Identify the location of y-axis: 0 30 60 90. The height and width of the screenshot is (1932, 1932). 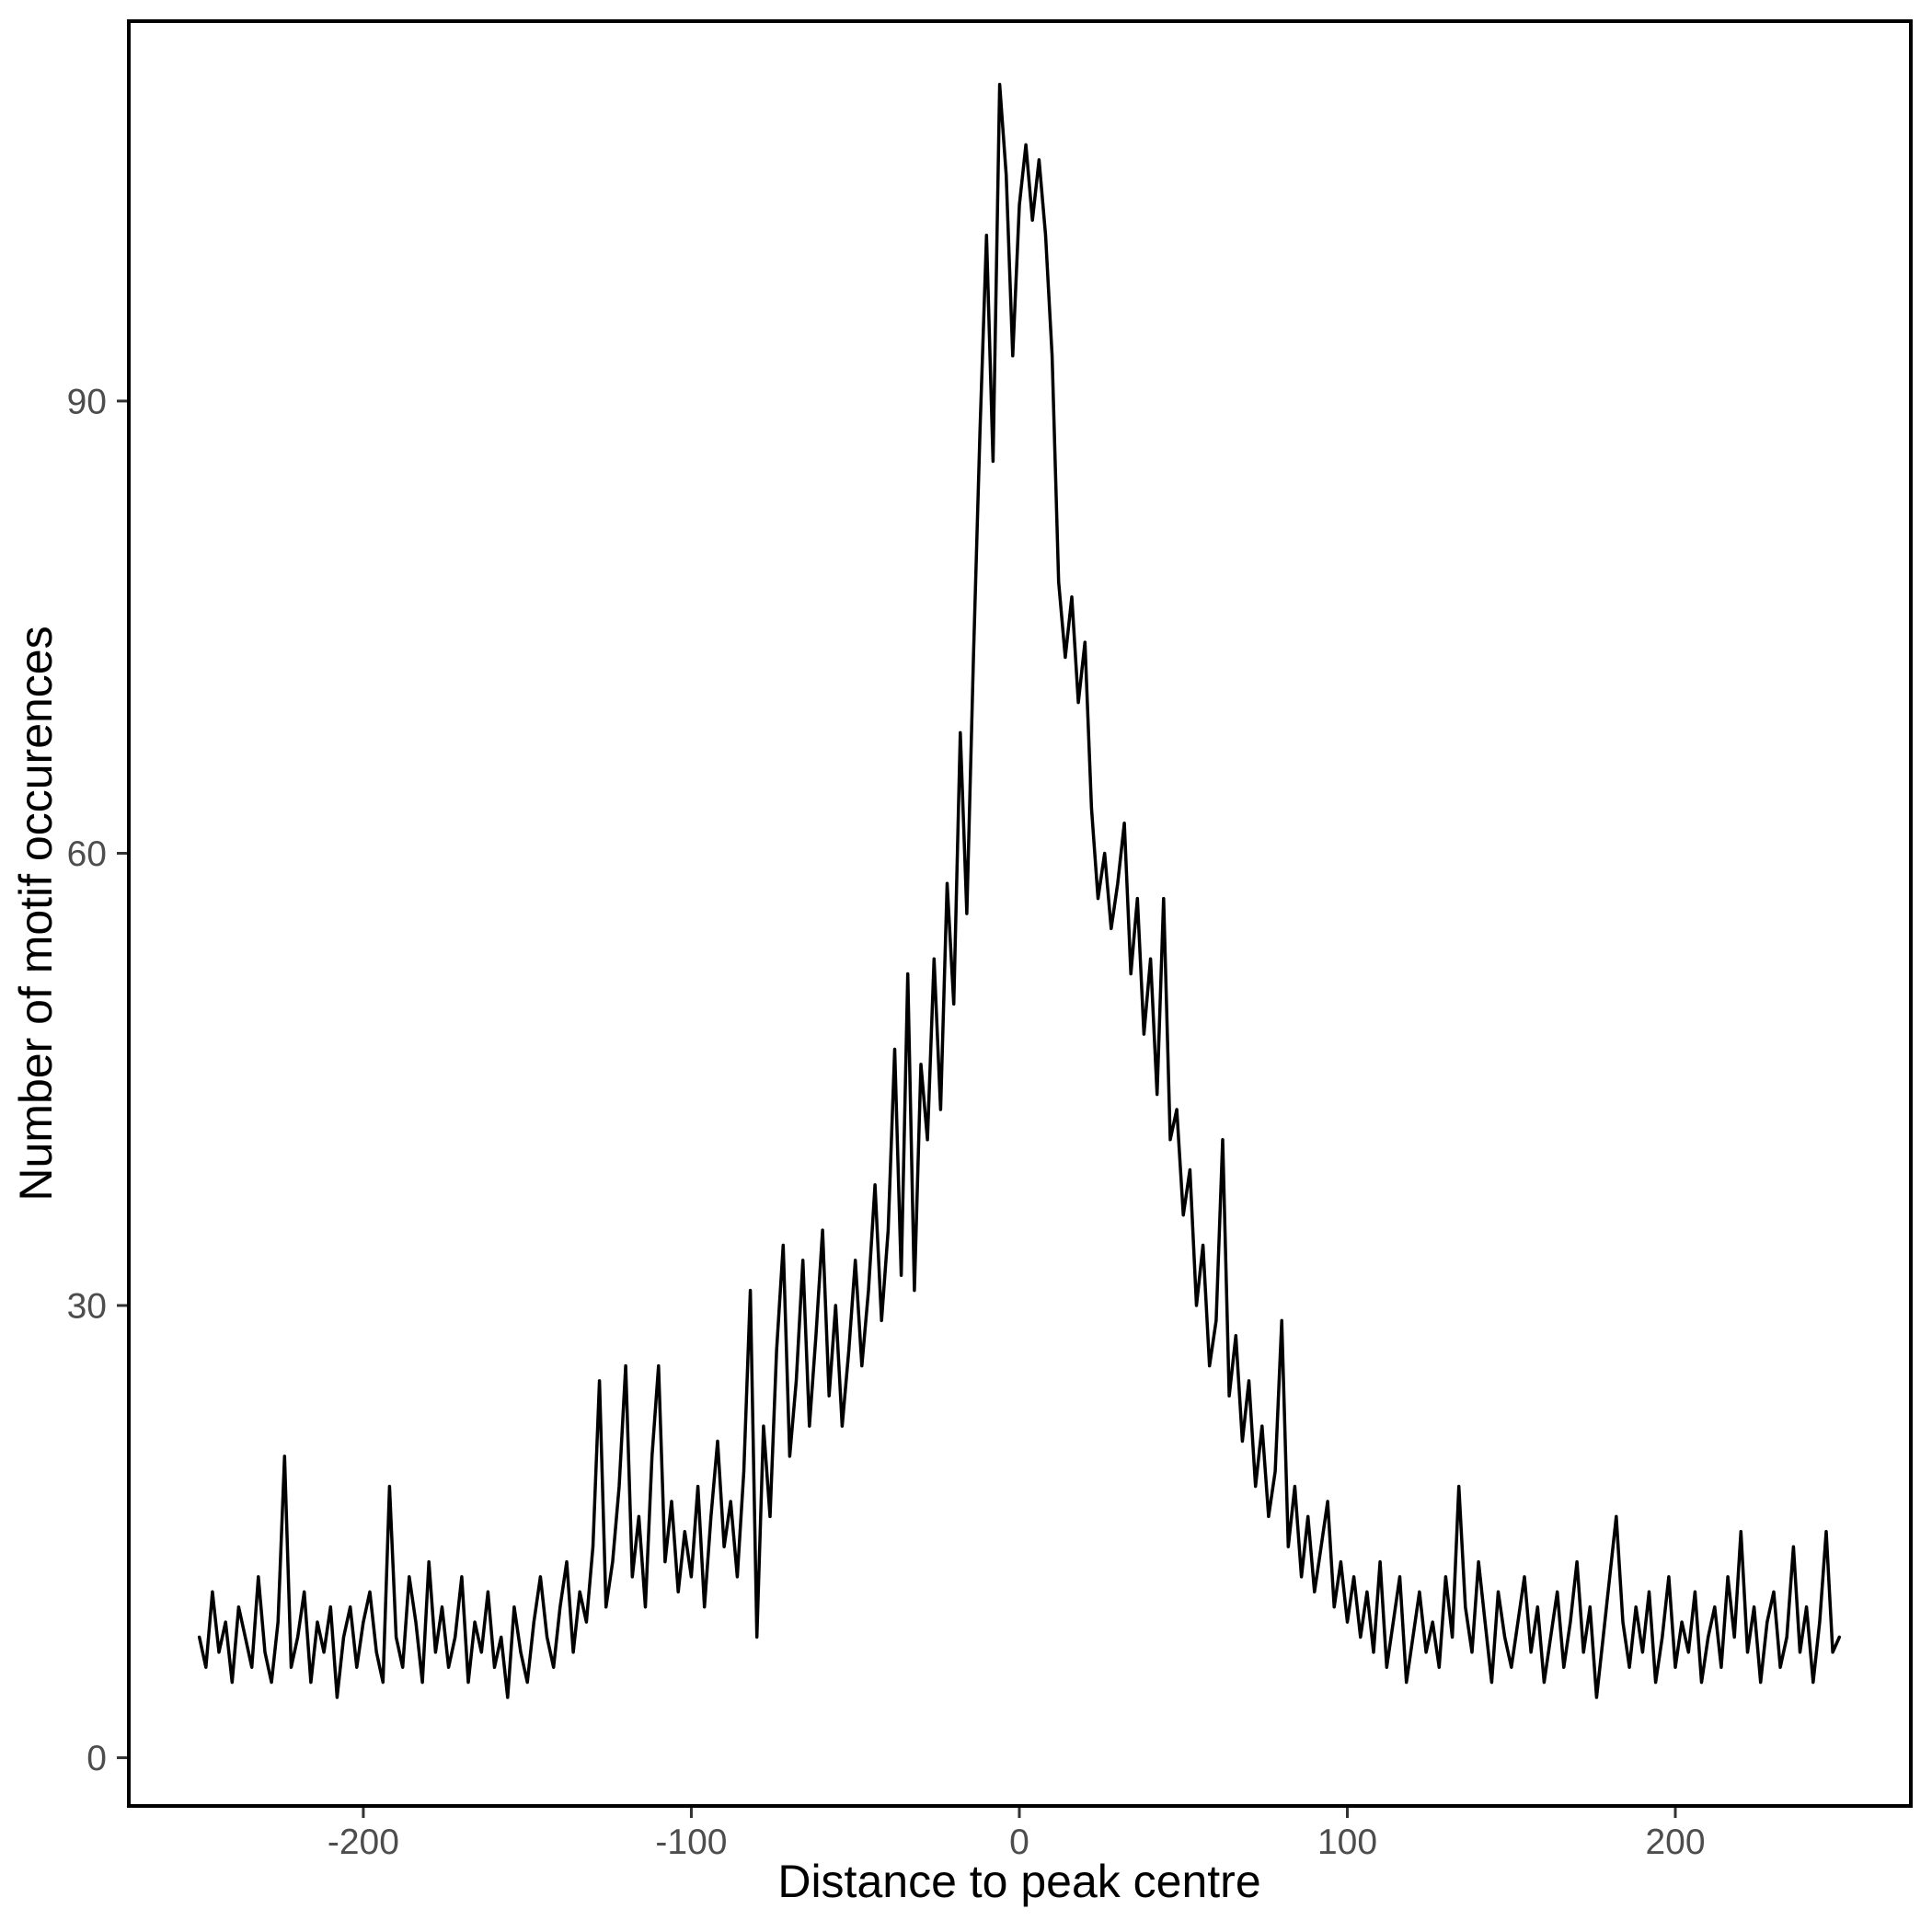
(98, 1080).